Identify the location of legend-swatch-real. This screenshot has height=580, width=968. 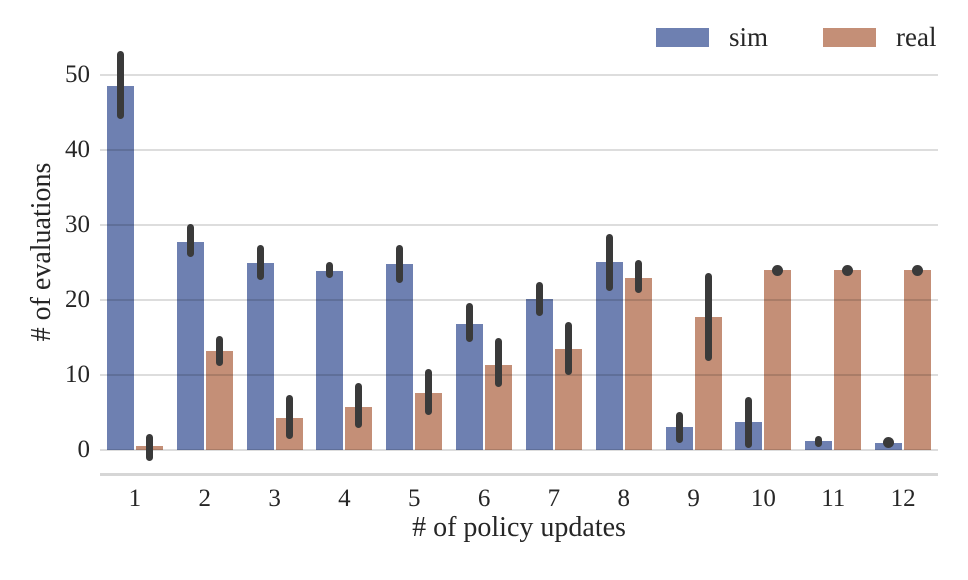
(850, 37).